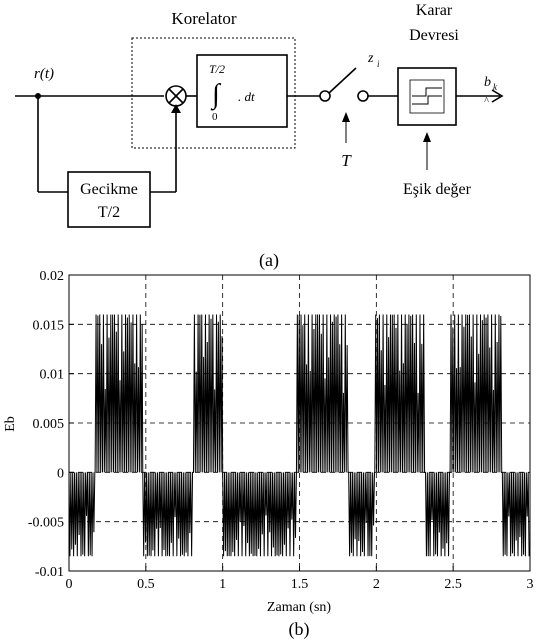 The width and height of the screenshot is (538, 644). What do you see at coordinates (222, 584) in the screenshot?
I see `tick-label-x: 1` at bounding box center [222, 584].